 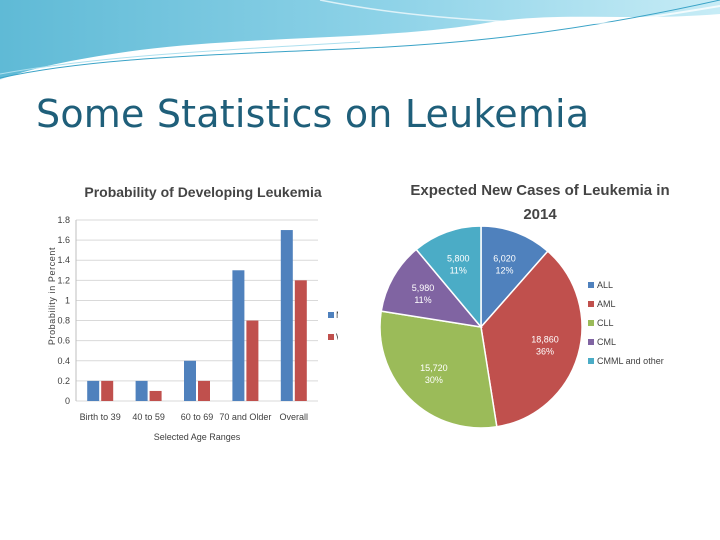 I want to click on x-axis-label: Selected Age Ranges, so click(x=197, y=437).